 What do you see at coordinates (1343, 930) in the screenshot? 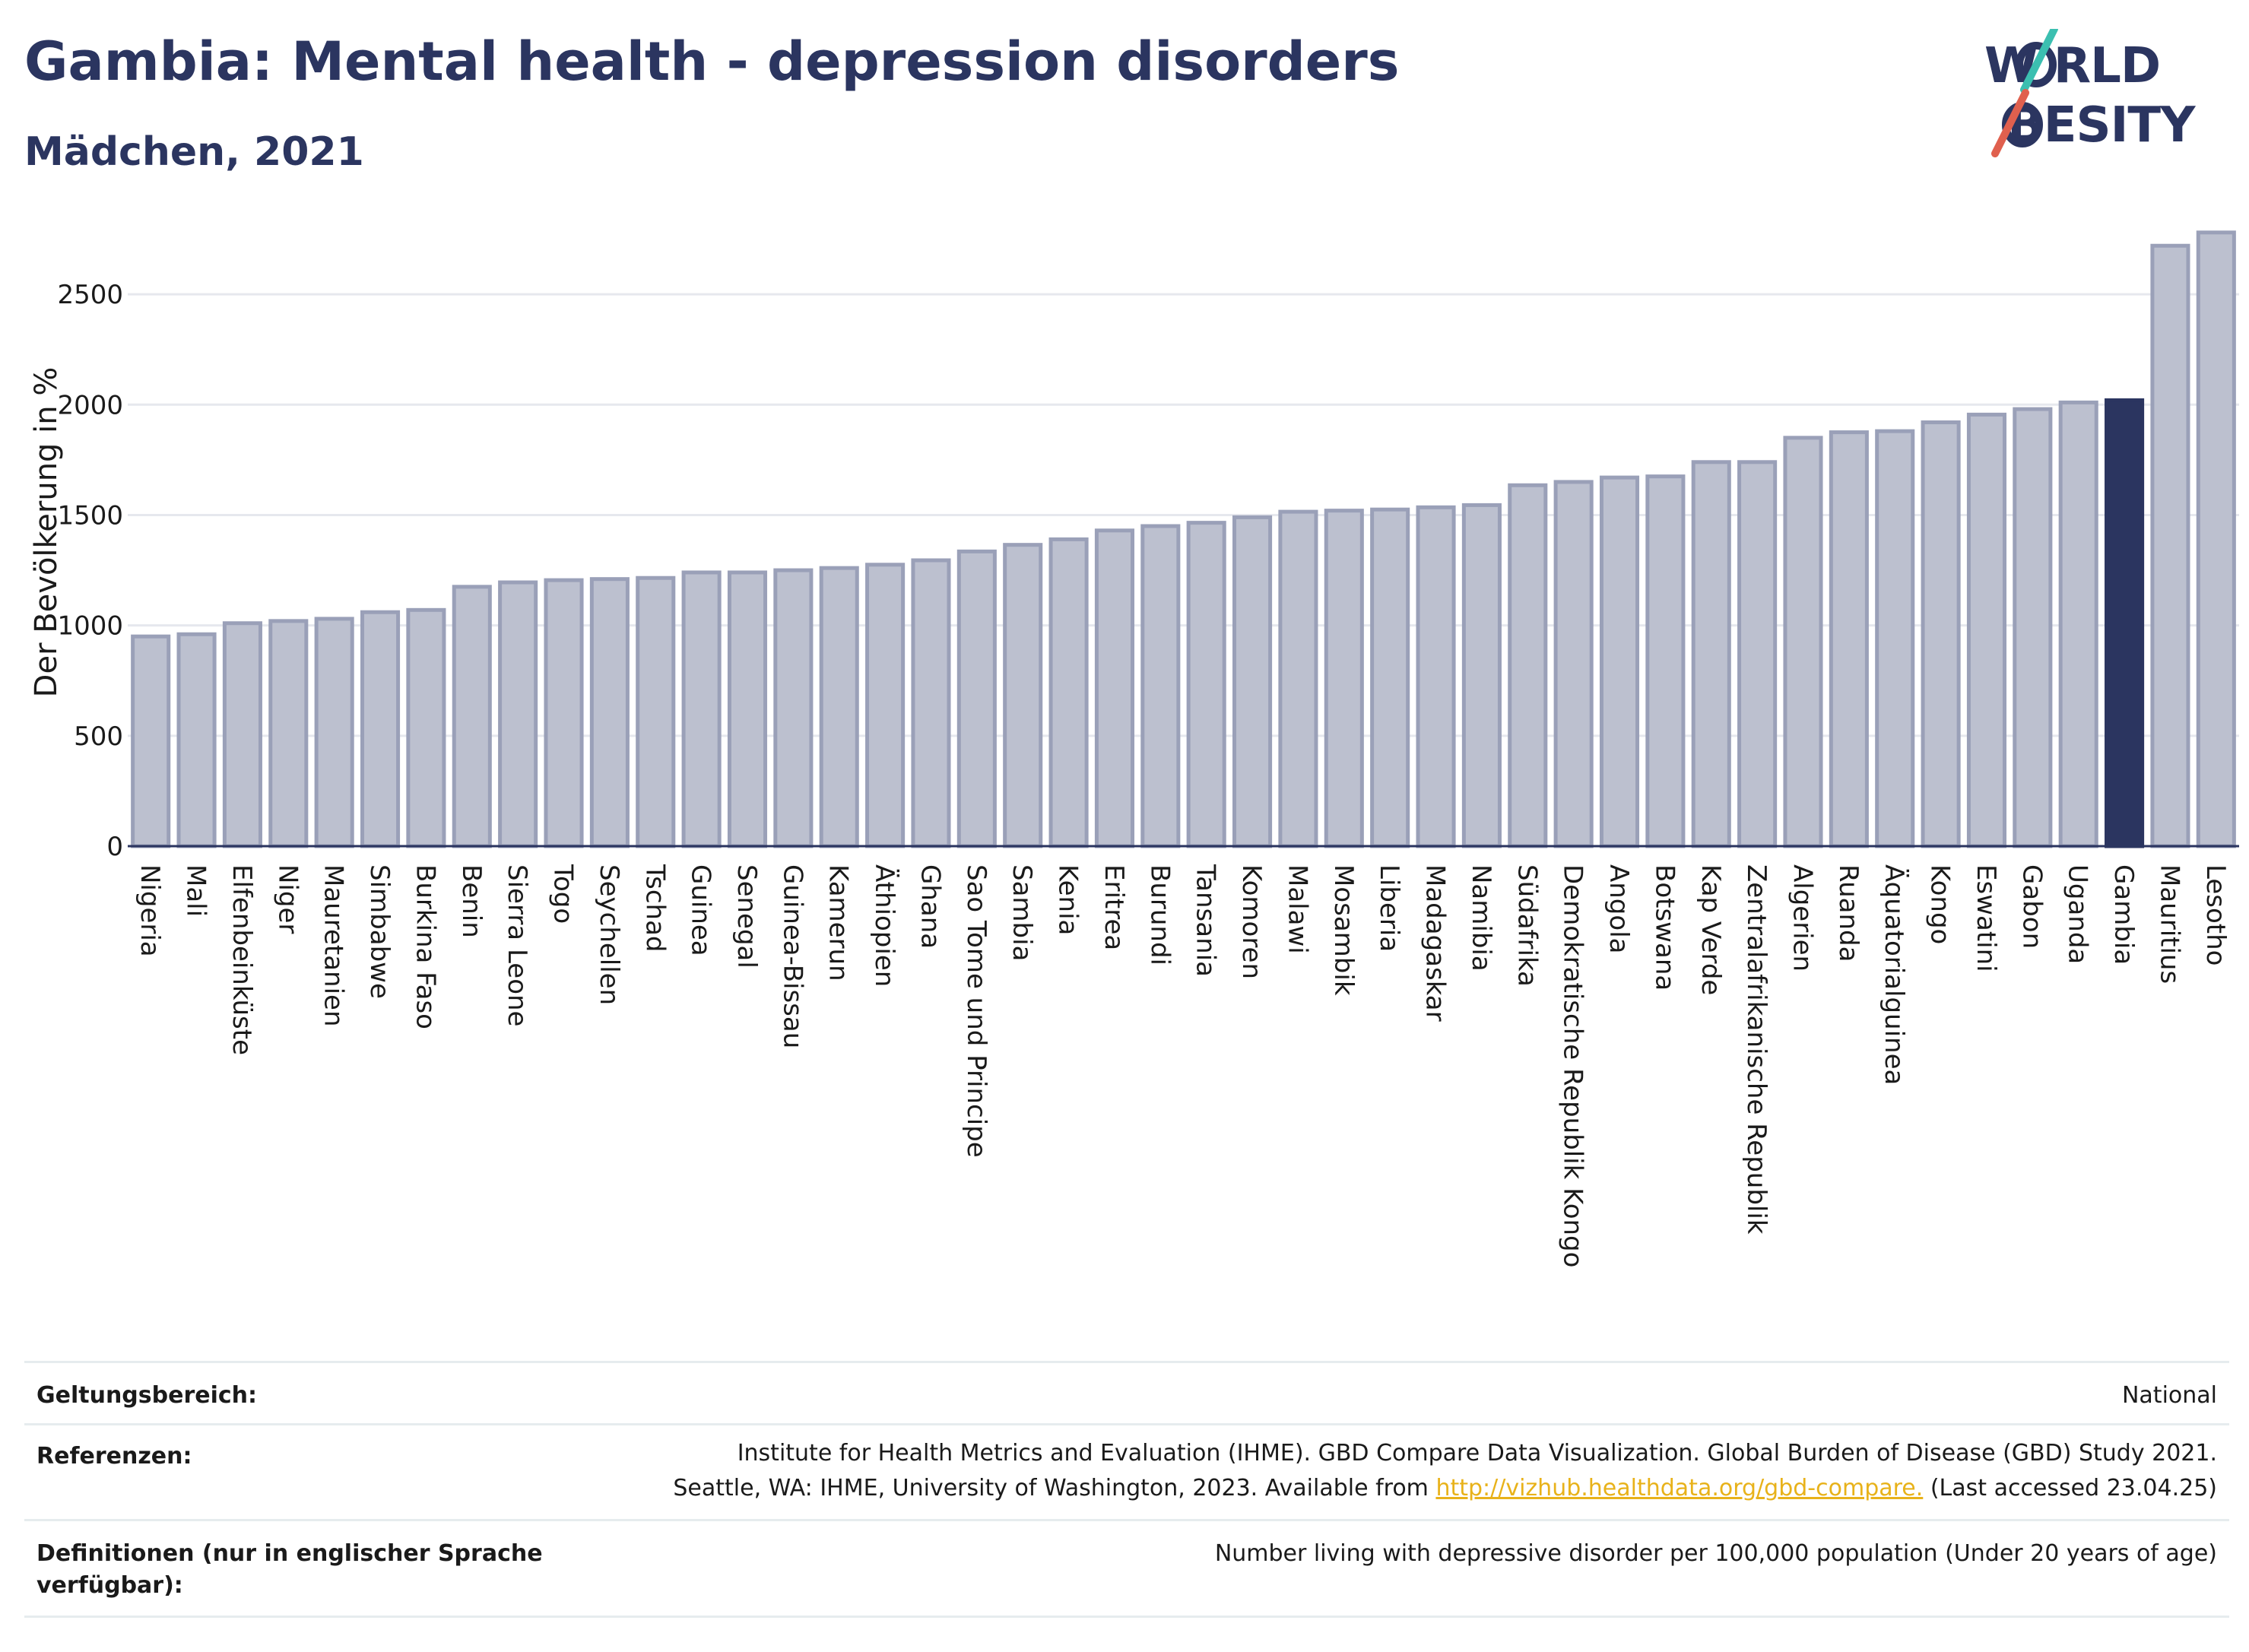
I see `x-tick-label: Mosambik` at bounding box center [1343, 930].